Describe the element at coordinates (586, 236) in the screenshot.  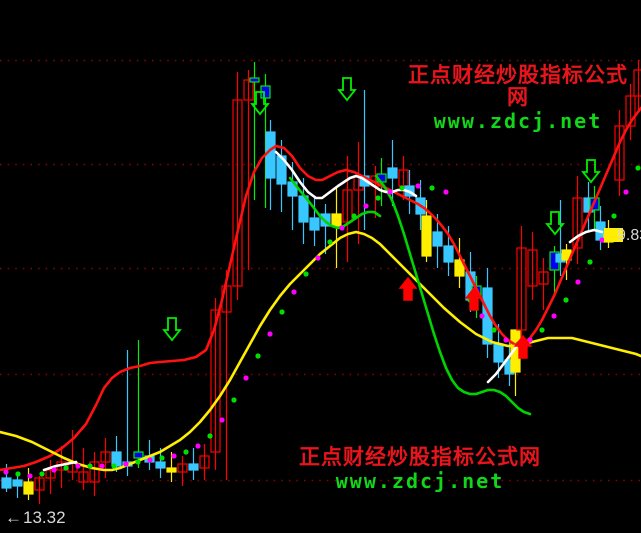
I see `ma-line-ma-white-right` at that location.